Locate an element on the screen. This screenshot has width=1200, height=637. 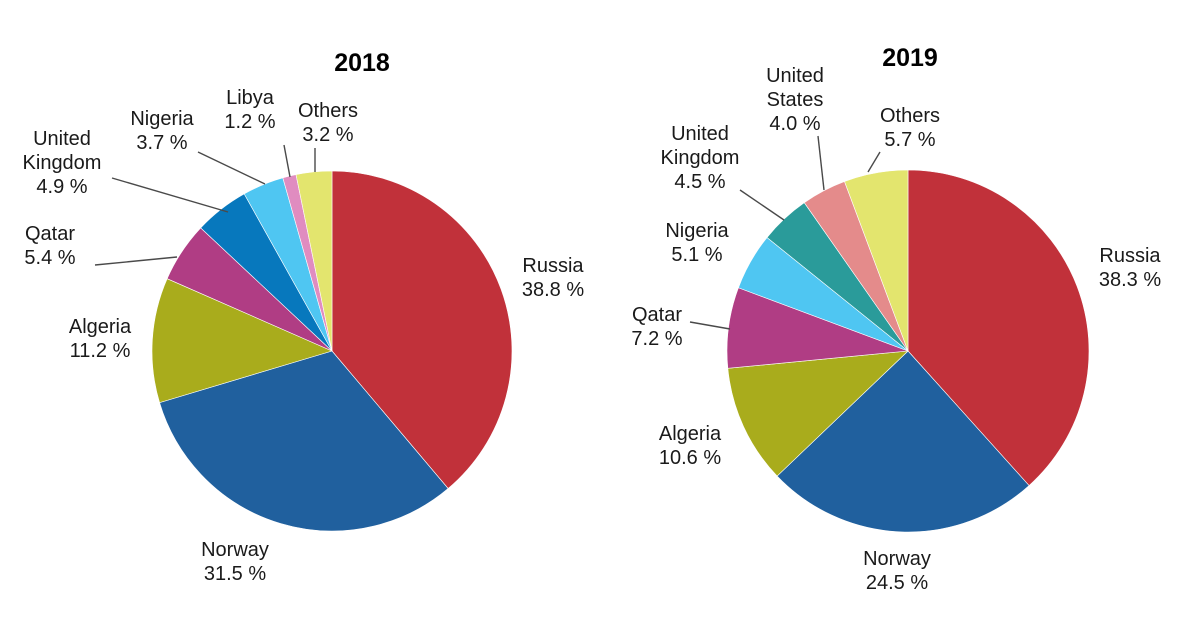
slice-value-label: 38.8 % is located at coordinates (553, 290).